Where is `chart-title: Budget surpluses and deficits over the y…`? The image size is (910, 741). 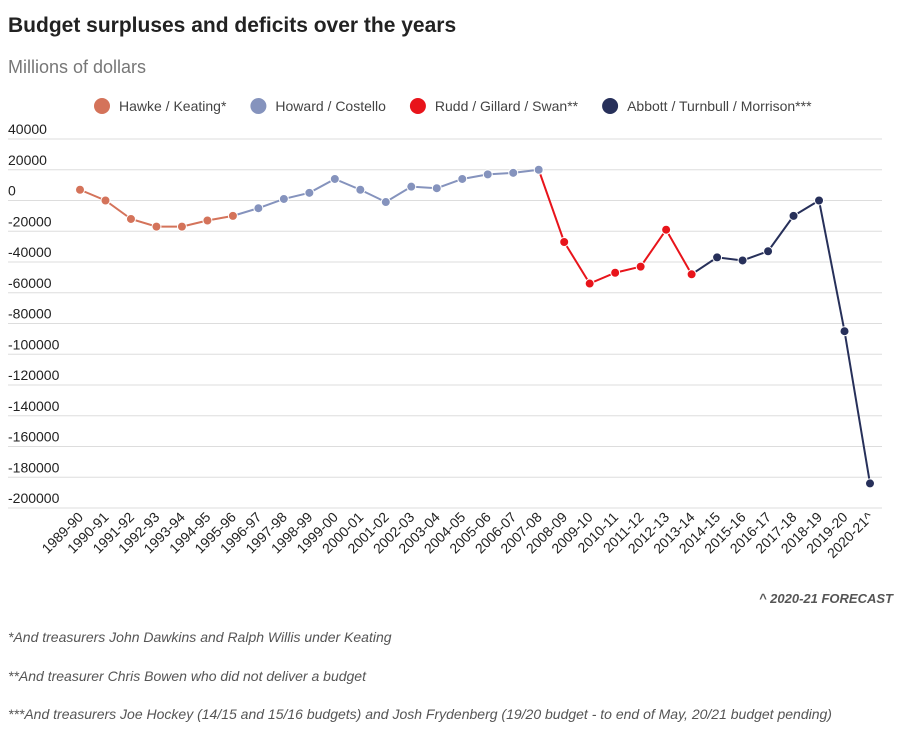
chart-title: Budget surpluses and deficits over the y… is located at coordinates (232, 25).